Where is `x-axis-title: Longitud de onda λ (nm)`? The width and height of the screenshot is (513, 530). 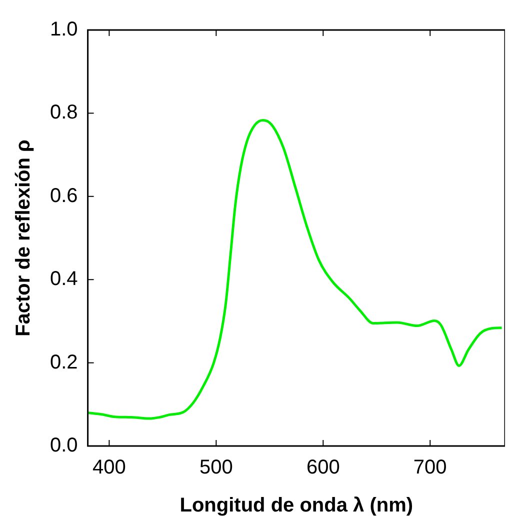
x-axis-title: Longitud de onda λ (nm) is located at coordinates (297, 505).